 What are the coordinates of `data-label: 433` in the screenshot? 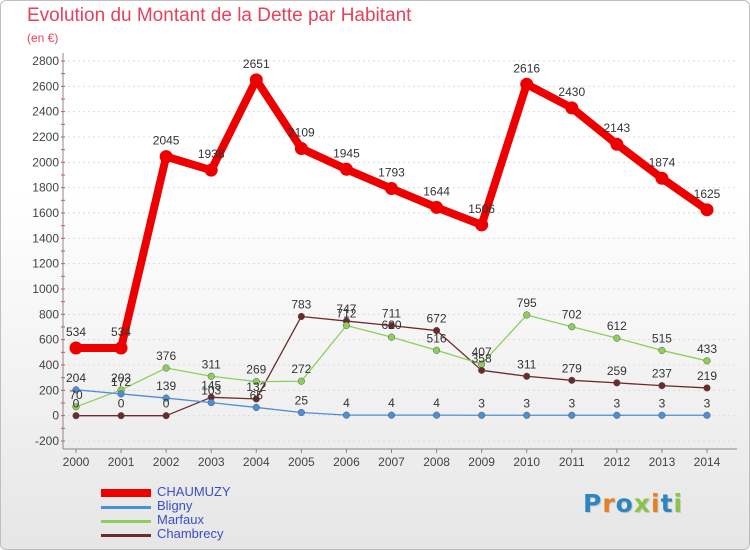 It's located at (707, 349).